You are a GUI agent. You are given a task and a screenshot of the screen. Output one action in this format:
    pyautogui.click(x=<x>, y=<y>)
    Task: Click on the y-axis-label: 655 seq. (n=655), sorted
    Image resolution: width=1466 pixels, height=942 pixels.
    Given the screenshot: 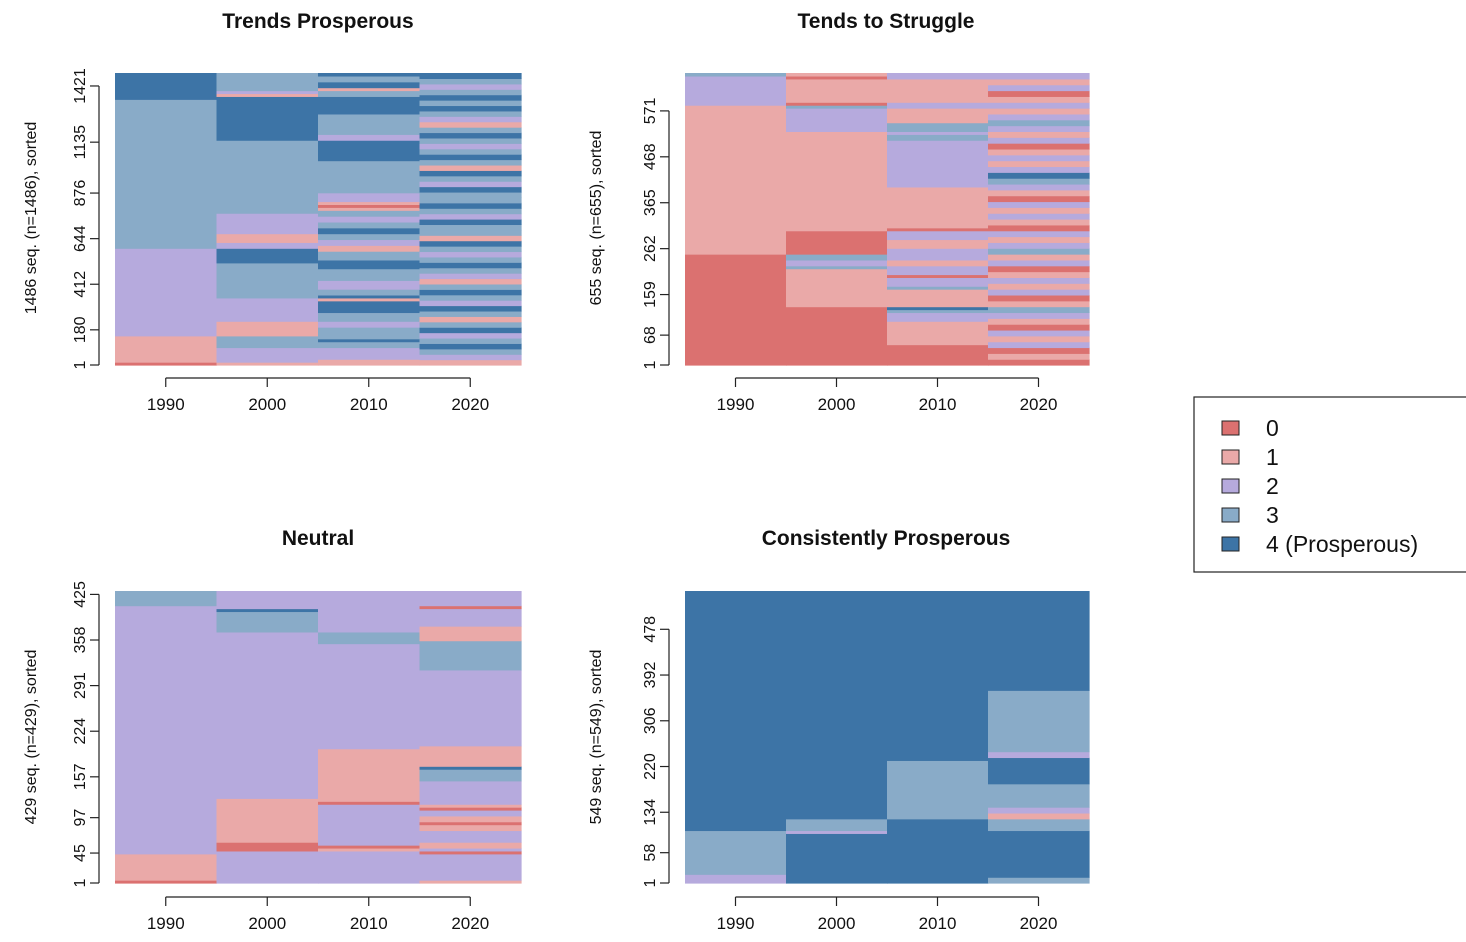 What is the action you would take?
    pyautogui.click(x=596, y=218)
    